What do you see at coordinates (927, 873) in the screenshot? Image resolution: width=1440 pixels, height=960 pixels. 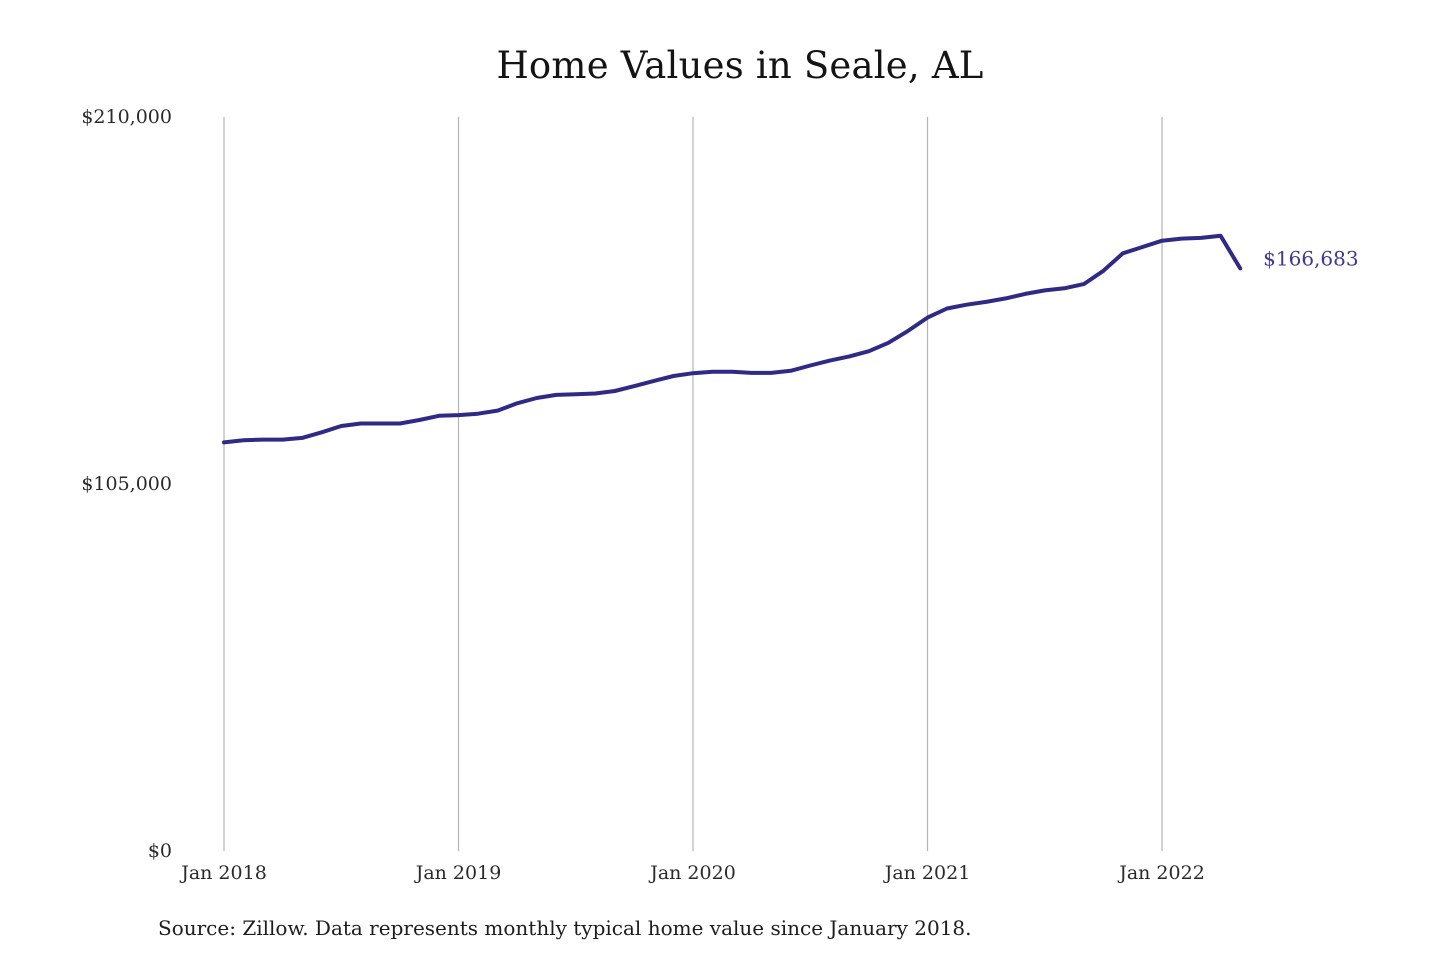 I see `x-tick-label: Jan 2021` at bounding box center [927, 873].